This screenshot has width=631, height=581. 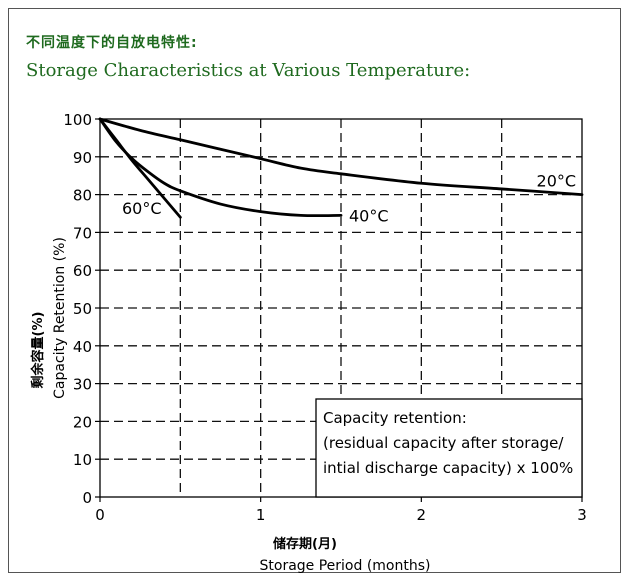 What do you see at coordinates (557, 181) in the screenshot?
I see `label-20c: 20°C` at bounding box center [557, 181].